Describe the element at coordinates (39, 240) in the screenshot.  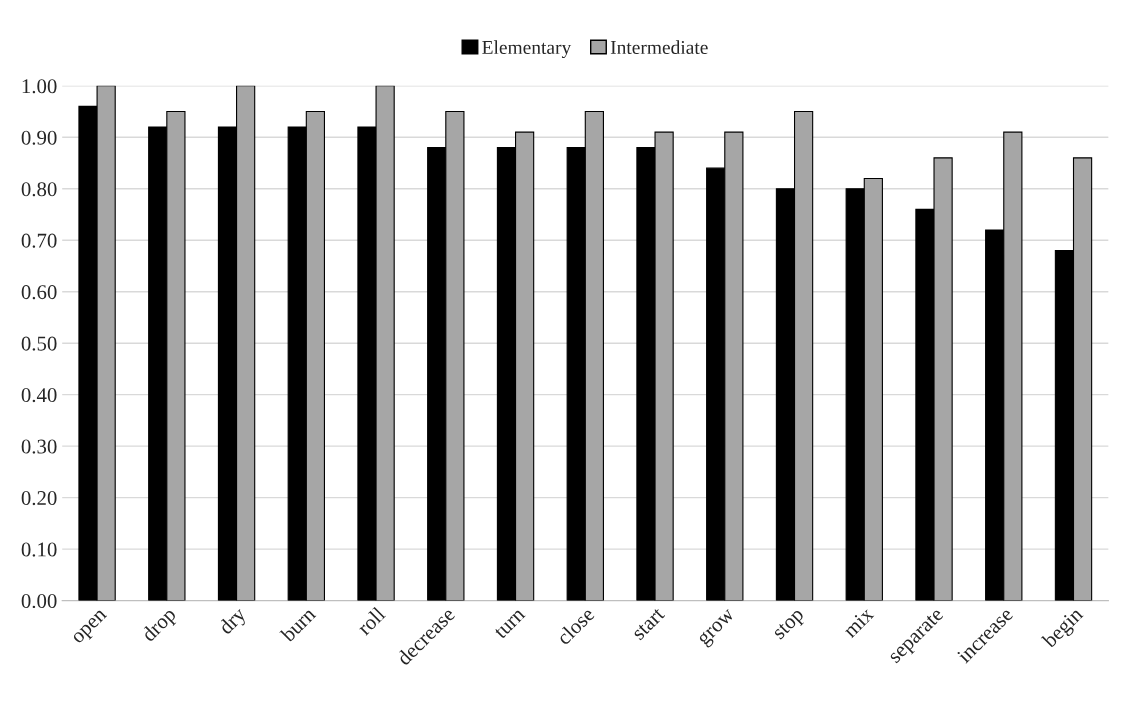
I see `y-tick-label: 0.70` at that location.